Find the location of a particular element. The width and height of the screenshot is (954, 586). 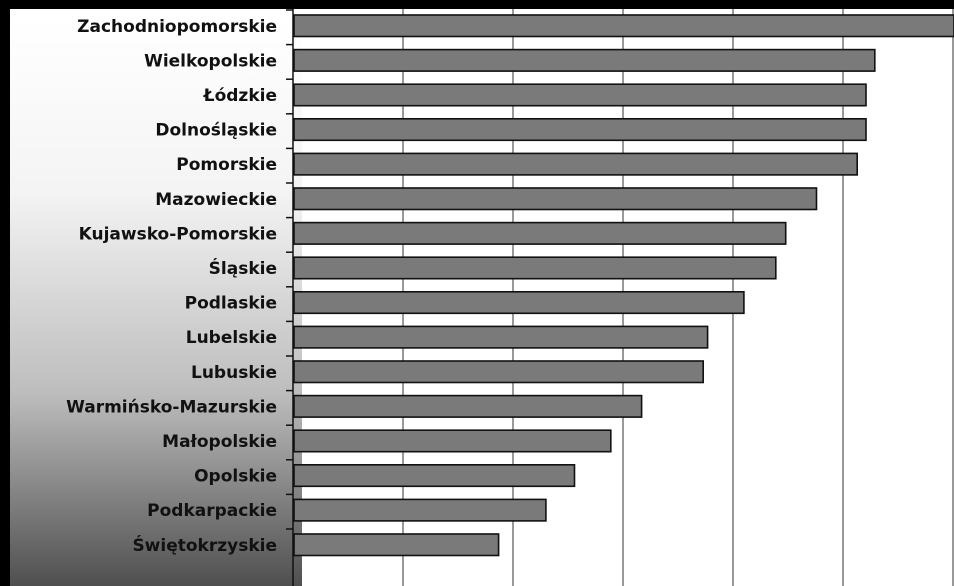

category-label: Lubuskie is located at coordinates (234, 373).